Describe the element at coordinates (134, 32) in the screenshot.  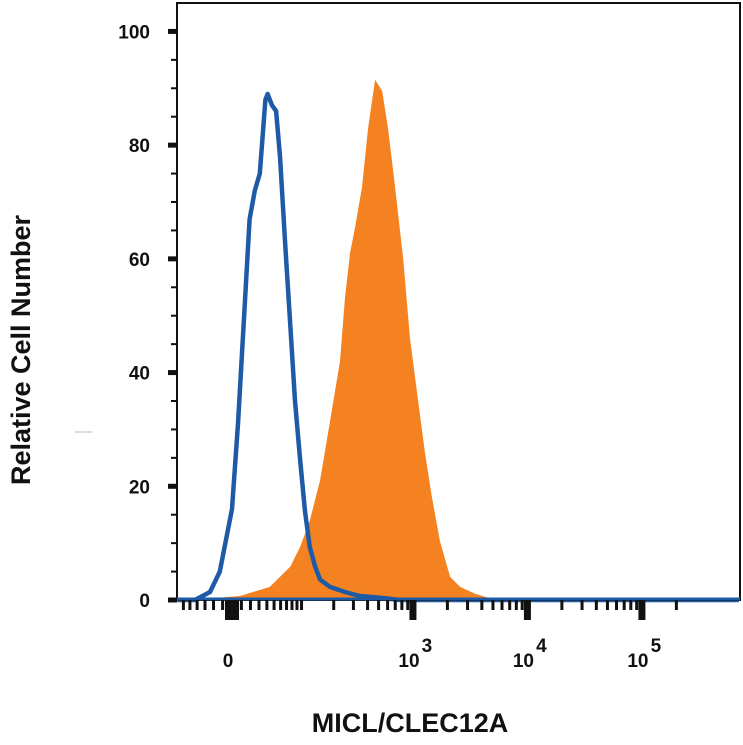
I see `y-tick-label: 100` at that location.